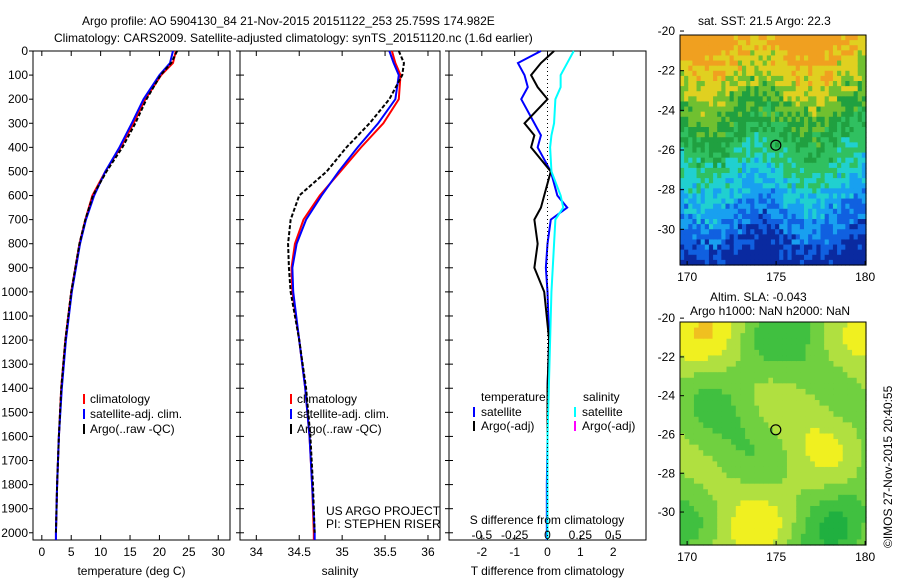 This screenshot has height=580, width=900. I want to click on lat-tick-label: -20, so click(667, 31).